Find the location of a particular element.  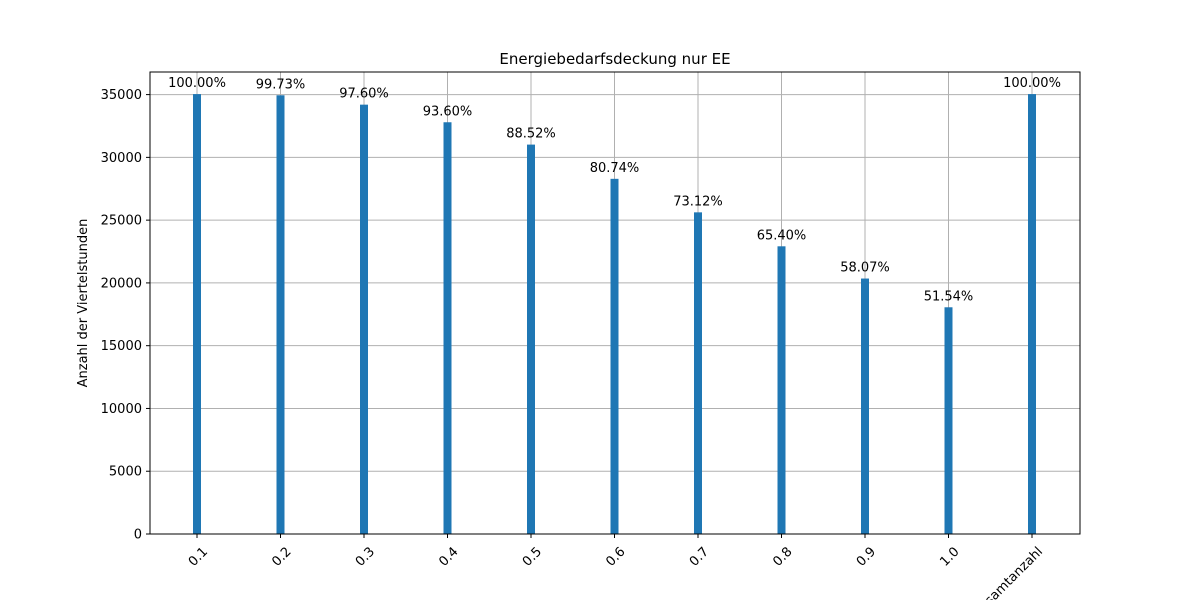

chart-title: Energiebedarfsdeckung nur EE is located at coordinates (614, 59).